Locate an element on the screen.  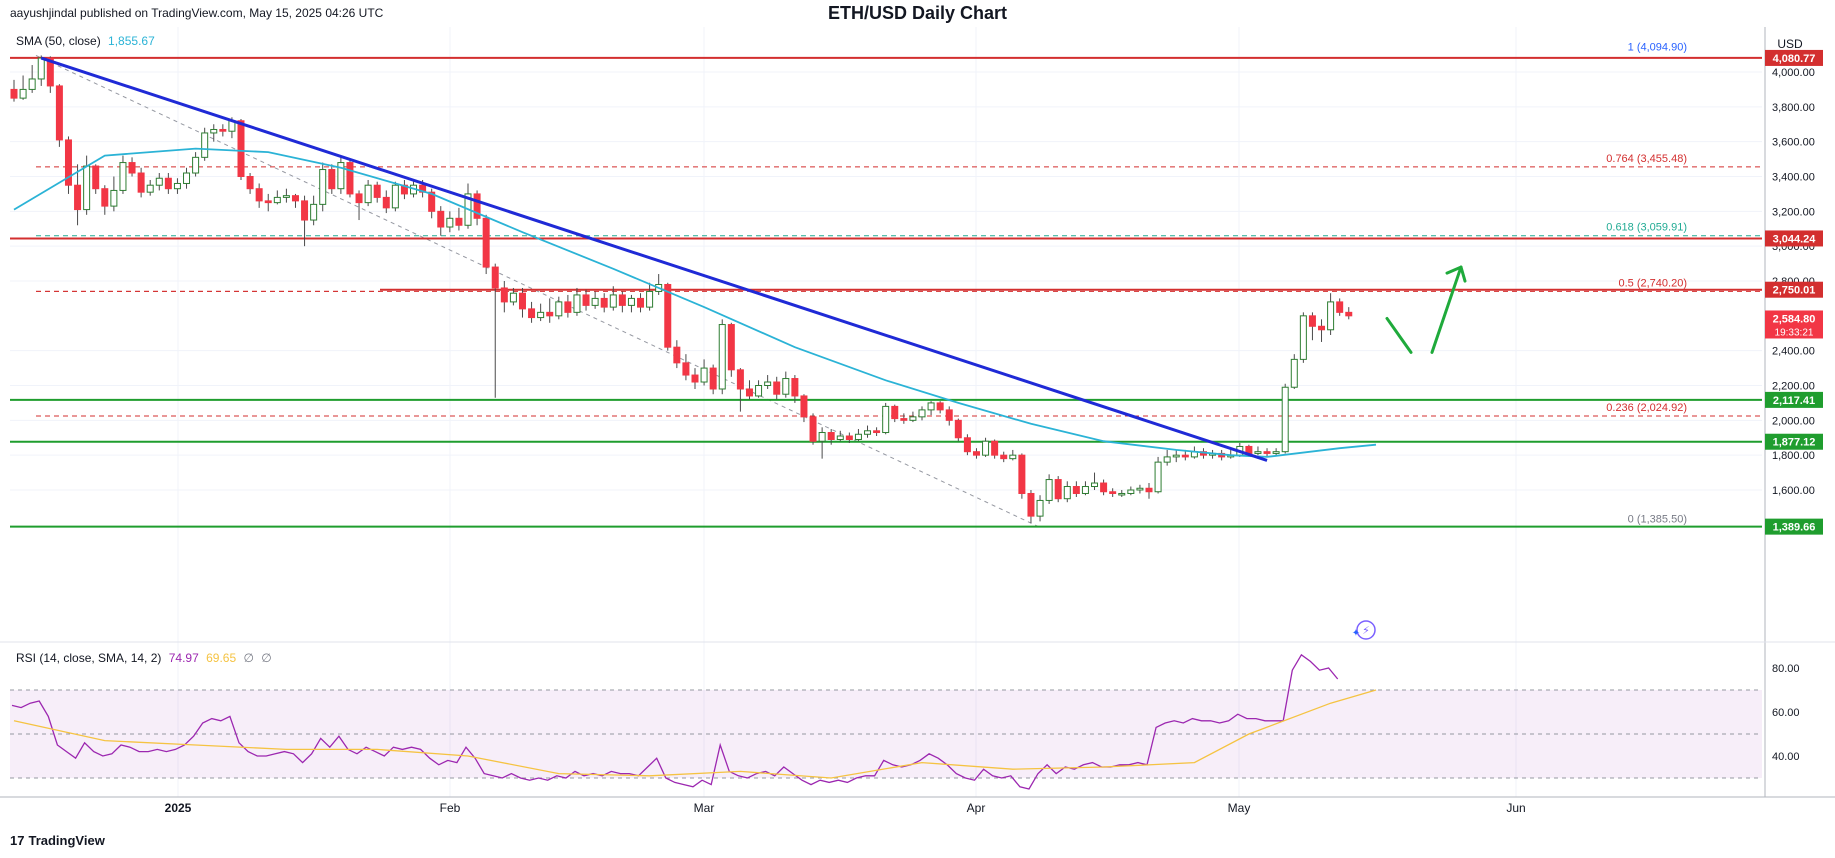
price-tick-label: 3,600.00 is located at coordinates (1793, 143).